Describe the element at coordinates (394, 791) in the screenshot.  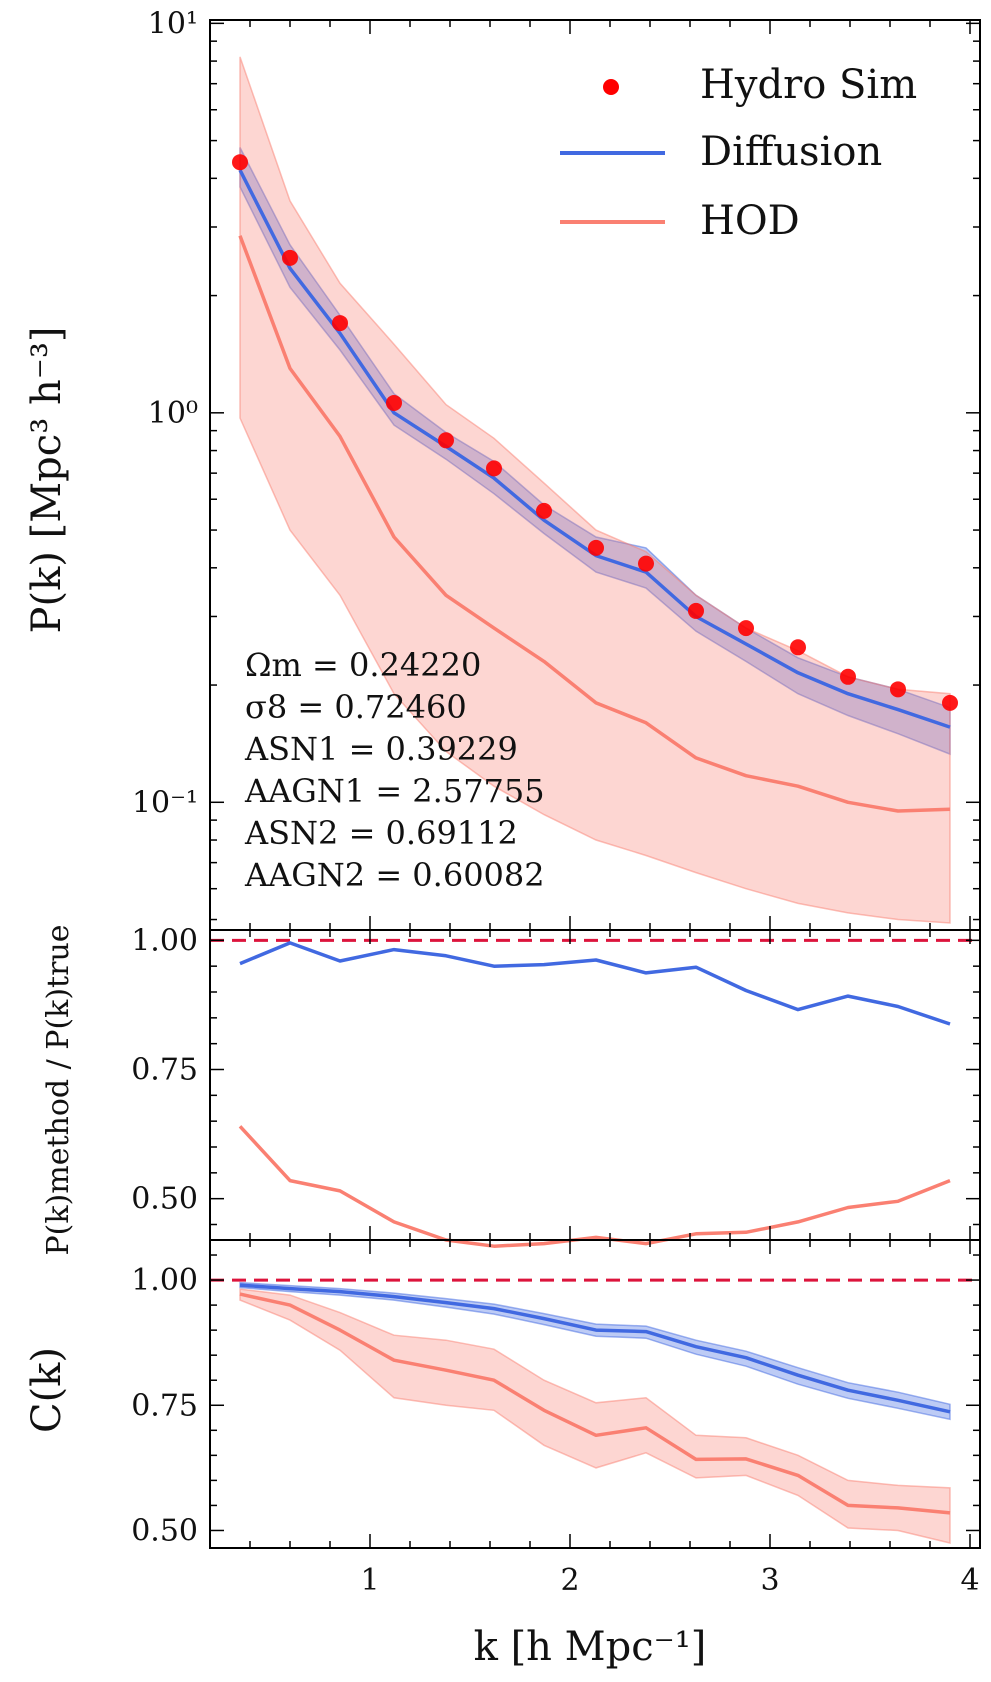
I see `annotation-a-agn1: AAGN1 = 2.57755` at that location.